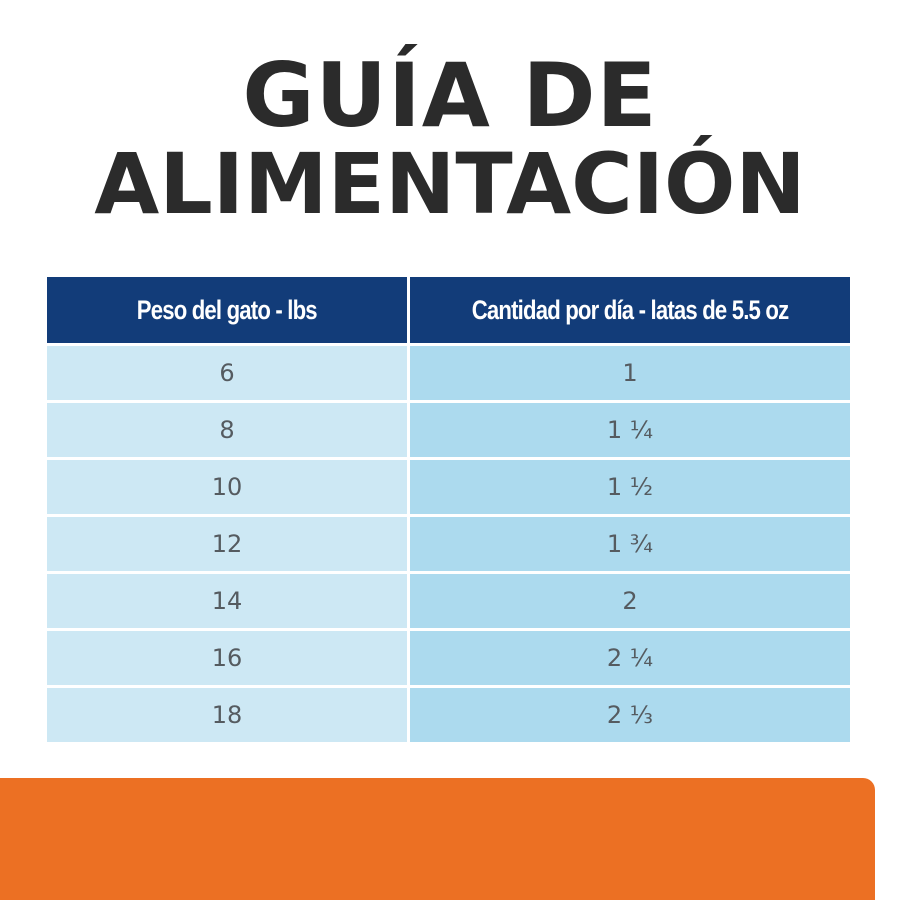 This screenshot has width=900, height=900. Describe the element at coordinates (227, 373) in the screenshot. I see `cat-weight-cell: 6` at that location.